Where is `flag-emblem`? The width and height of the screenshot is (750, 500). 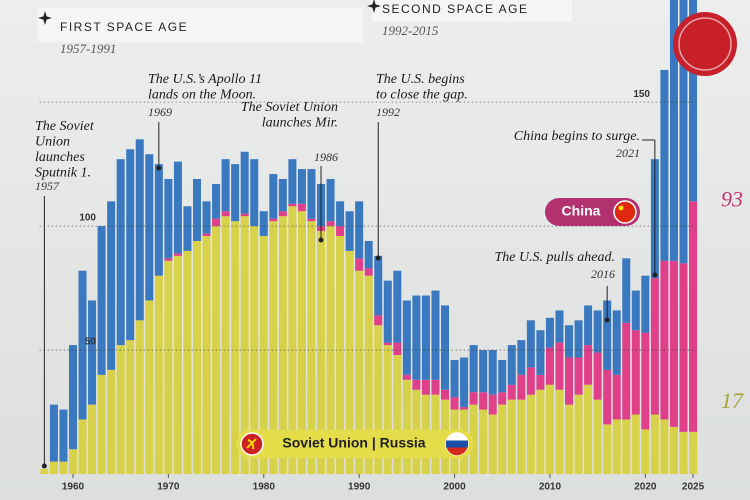 flag-emblem is located at coordinates (251, 444).